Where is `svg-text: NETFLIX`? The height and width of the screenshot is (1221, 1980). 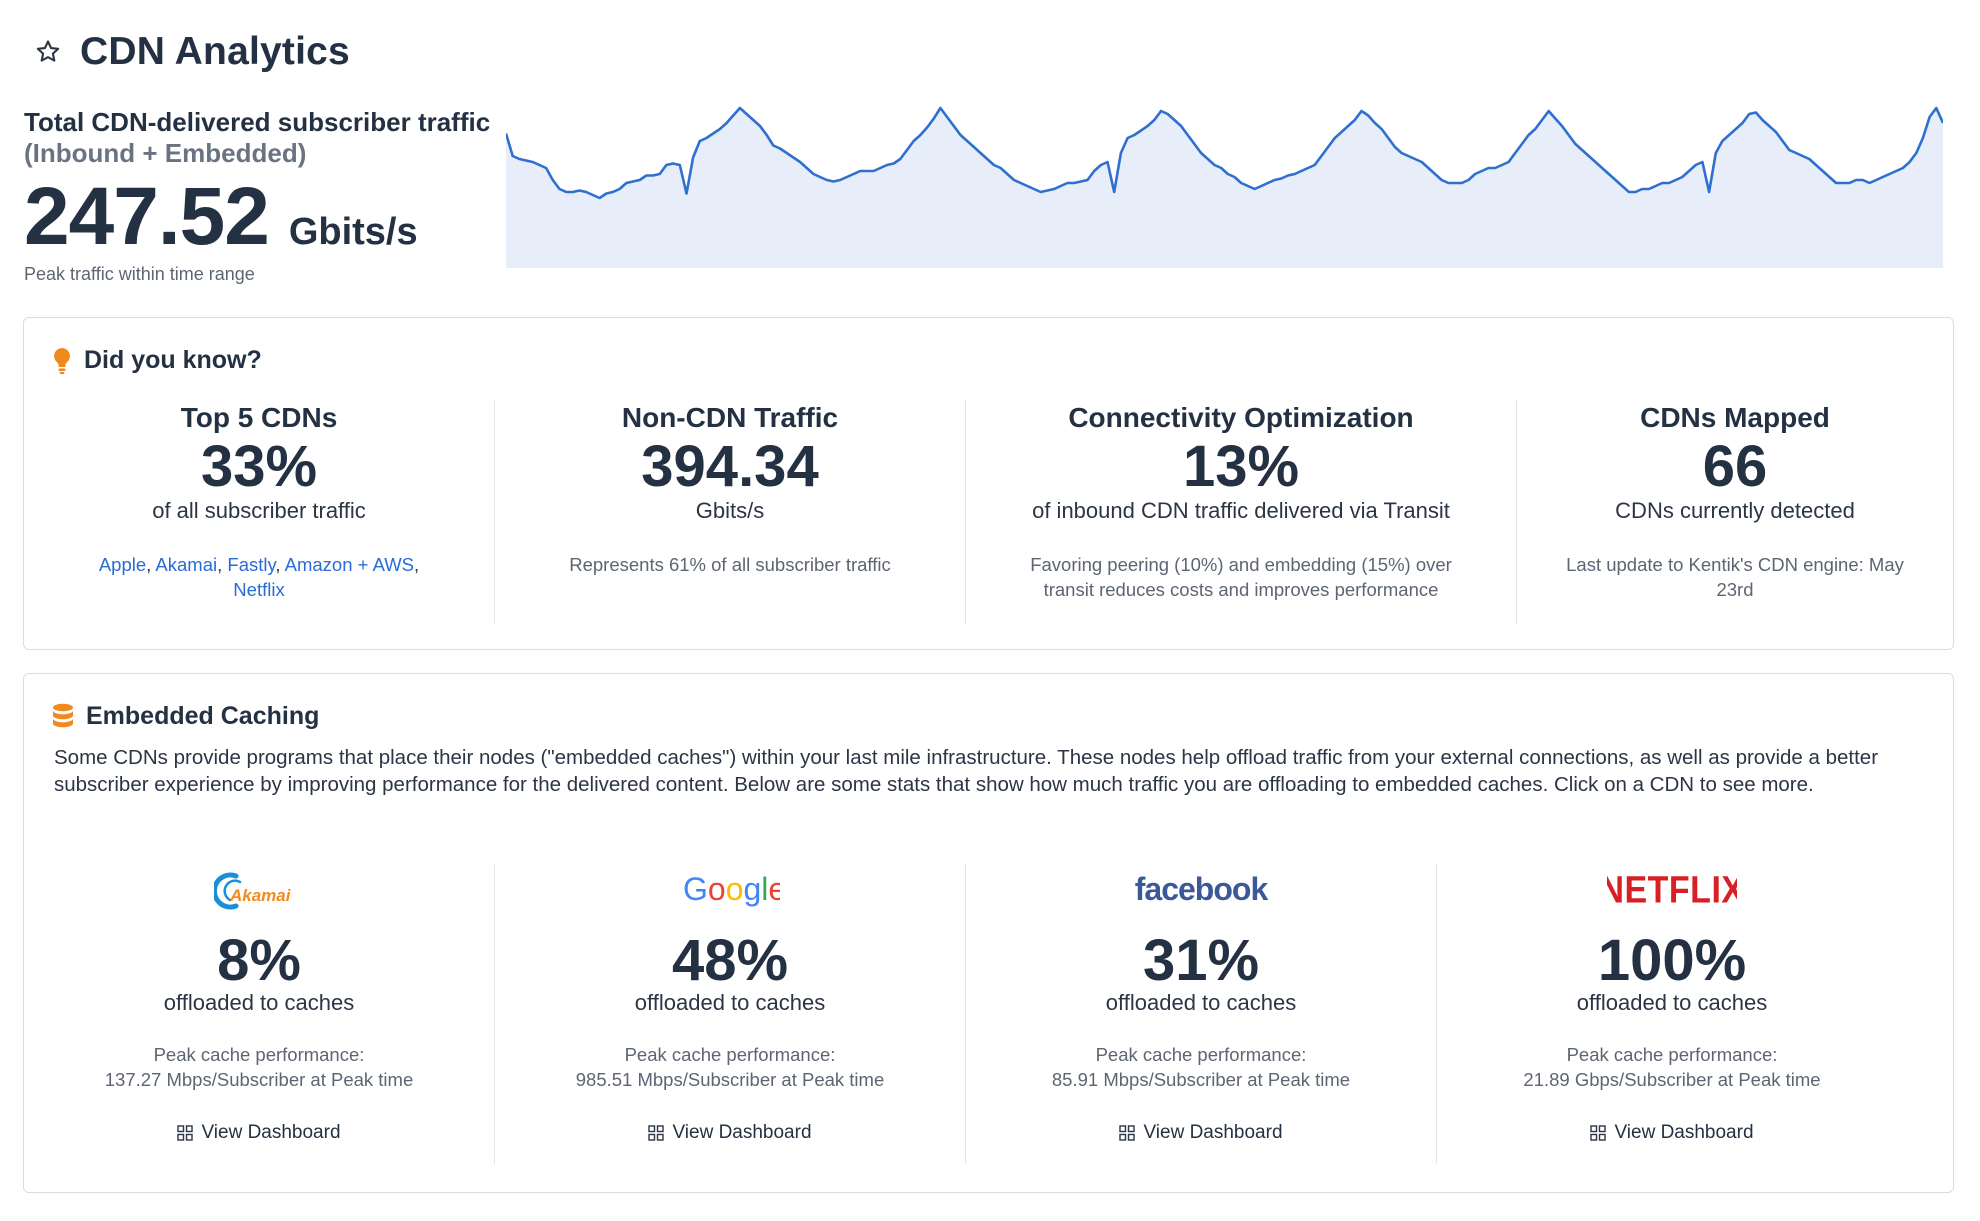
svg-text: NETFLIX is located at coordinates (1672, 889).